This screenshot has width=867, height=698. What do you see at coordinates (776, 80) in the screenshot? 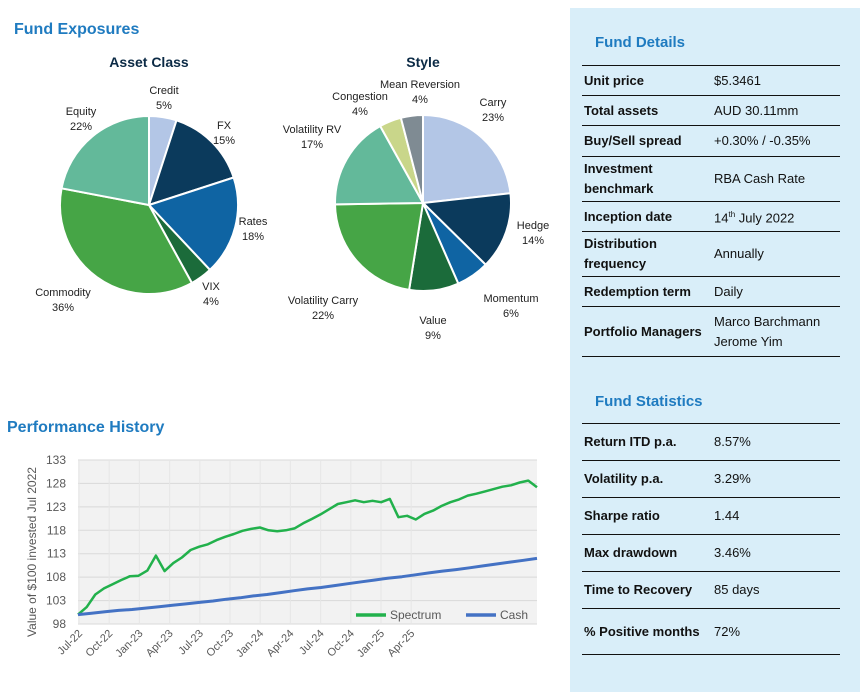
I see `detail-value: $5.3461` at bounding box center [776, 80].